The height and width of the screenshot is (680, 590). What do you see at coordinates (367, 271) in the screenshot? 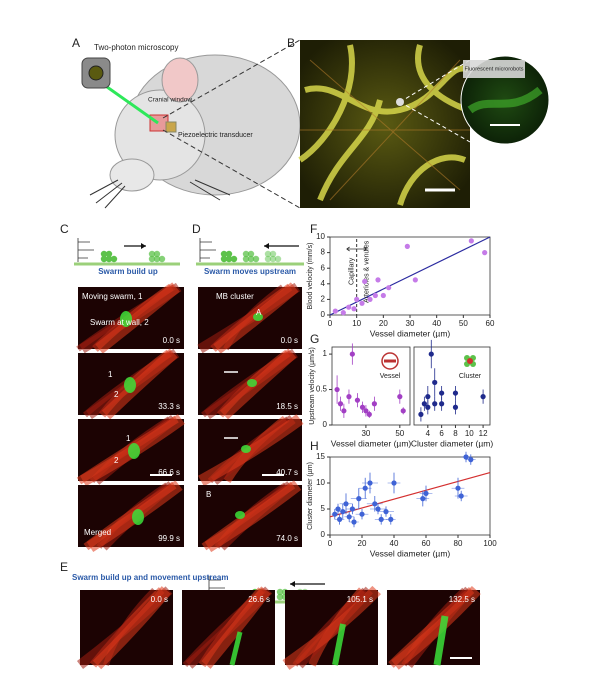
I see `annotation: Arterioles & venules` at bounding box center [367, 271].